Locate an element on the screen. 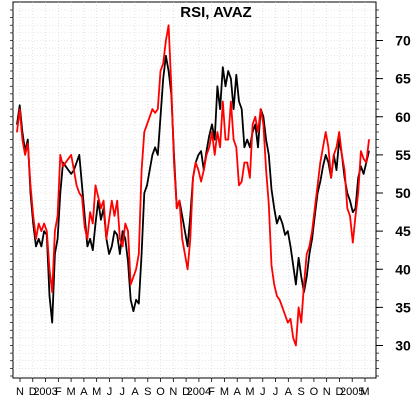 The width and height of the screenshot is (420, 405). y-tick-label: 50 is located at coordinates (403, 193).